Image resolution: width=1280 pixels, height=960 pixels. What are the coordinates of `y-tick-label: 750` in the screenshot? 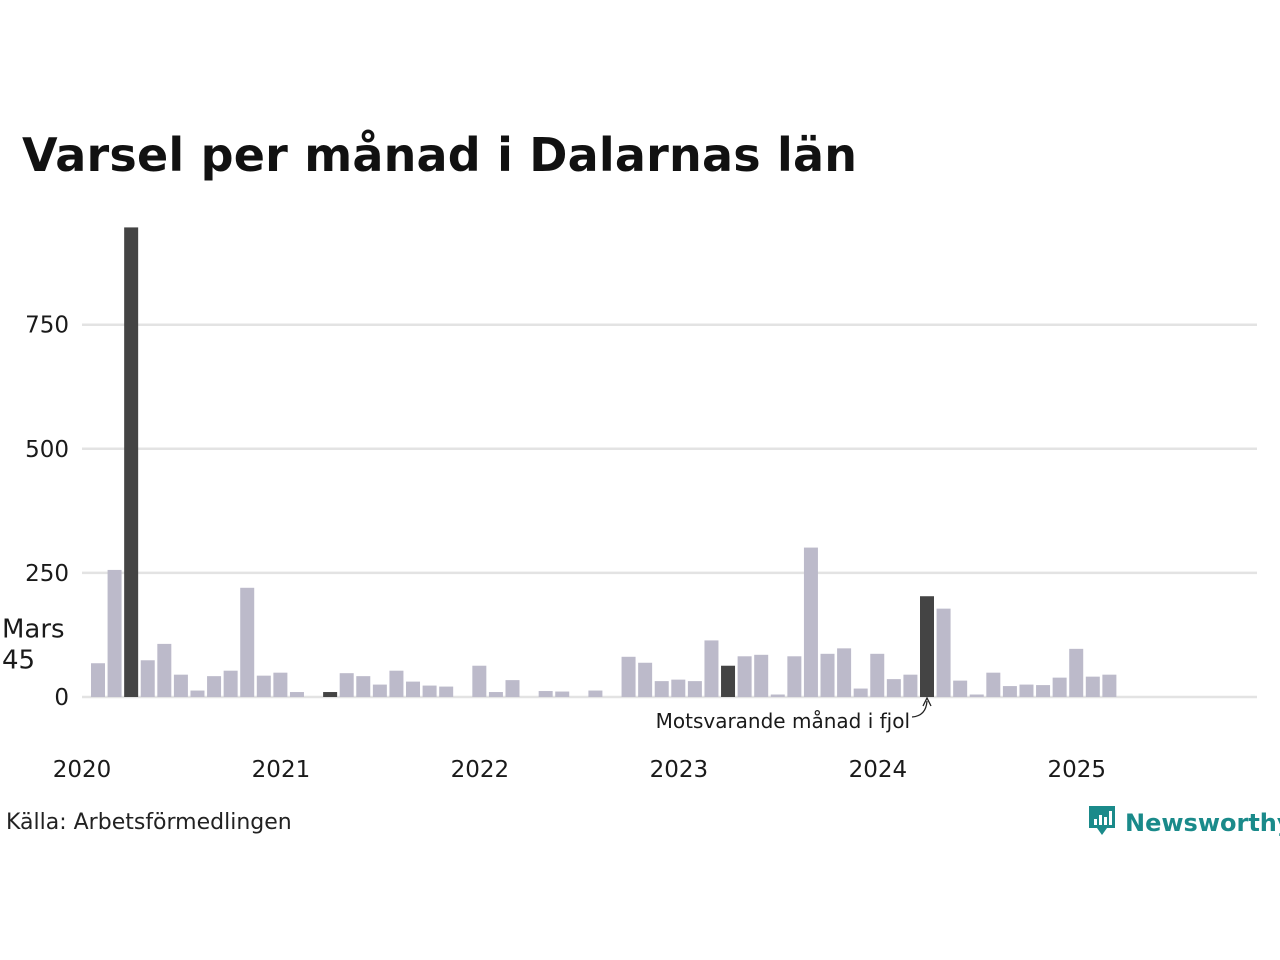 It's located at (47, 326).